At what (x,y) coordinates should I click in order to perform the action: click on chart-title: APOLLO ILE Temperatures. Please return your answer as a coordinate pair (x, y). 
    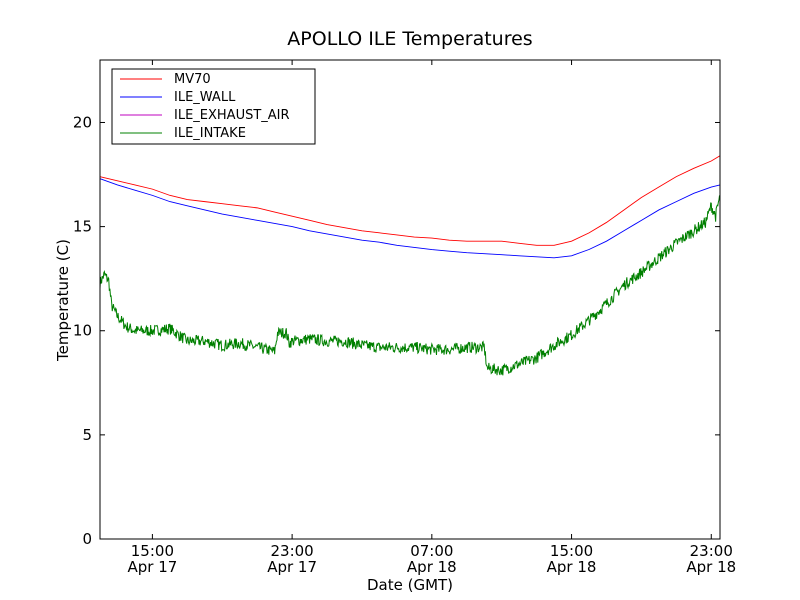
    Looking at the image, I should click on (409, 39).